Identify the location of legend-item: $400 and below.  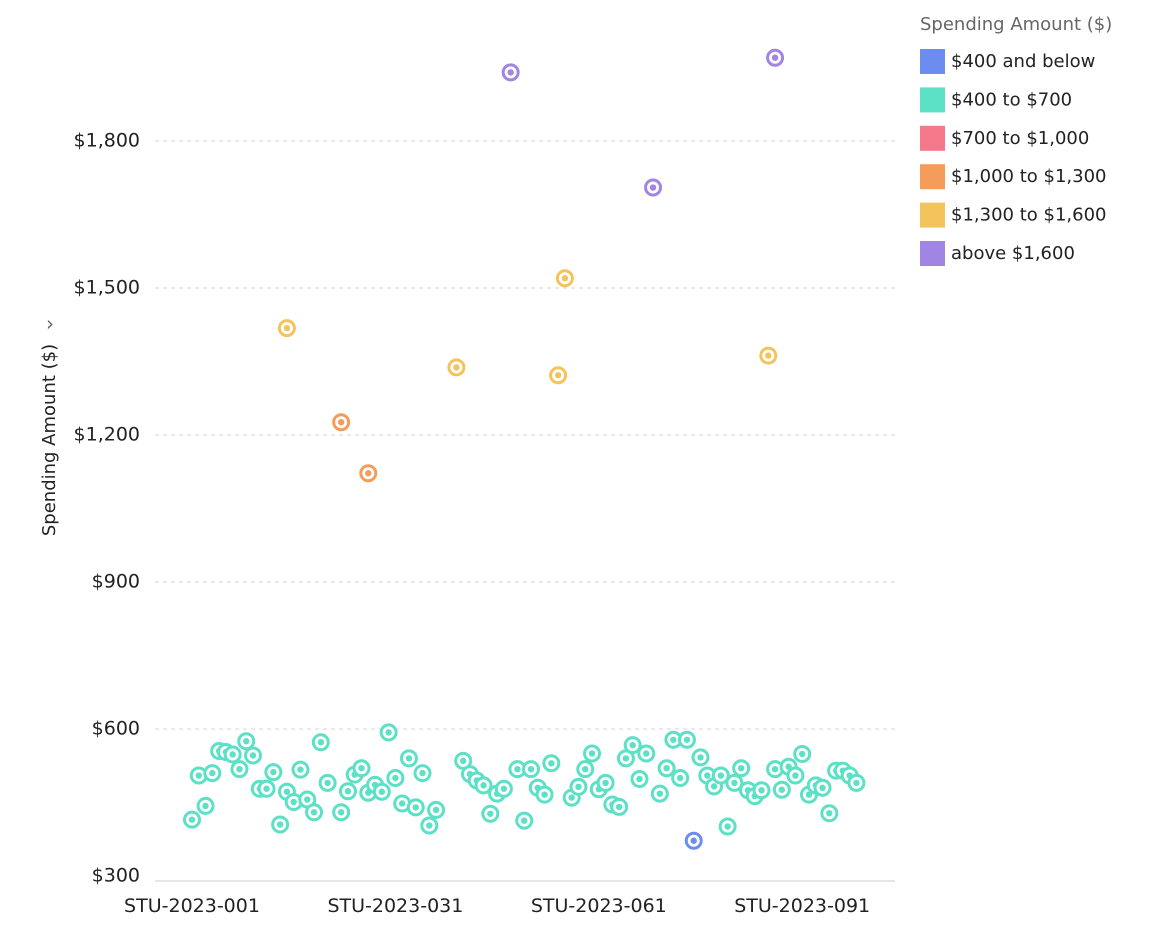
(1007, 61).